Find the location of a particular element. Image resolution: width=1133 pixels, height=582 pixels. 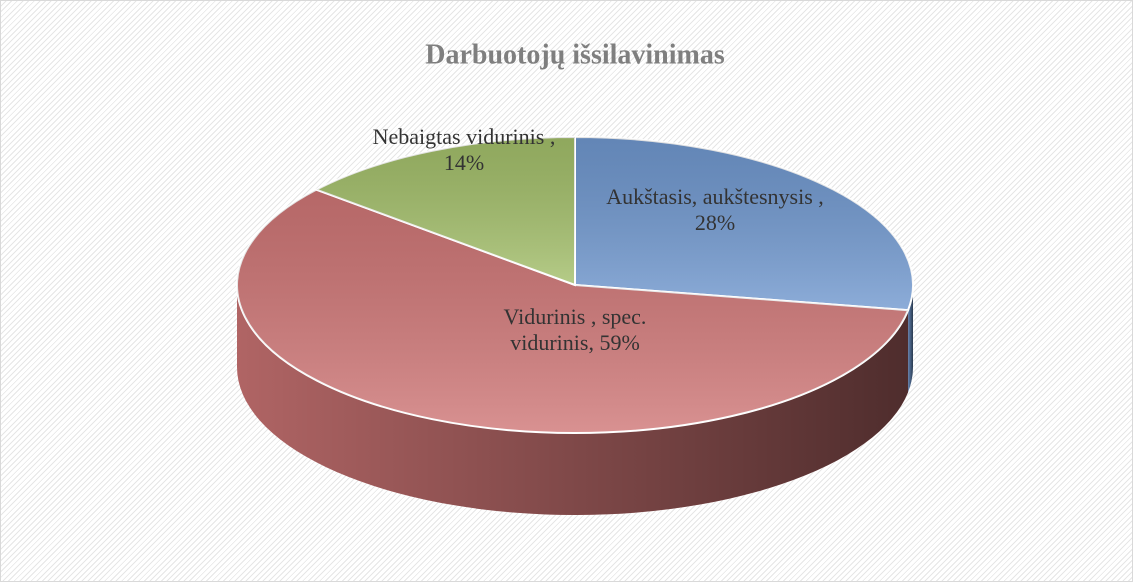

data-label: Aukštasis, aukštesnysis, 28% is located at coordinates (715, 210).